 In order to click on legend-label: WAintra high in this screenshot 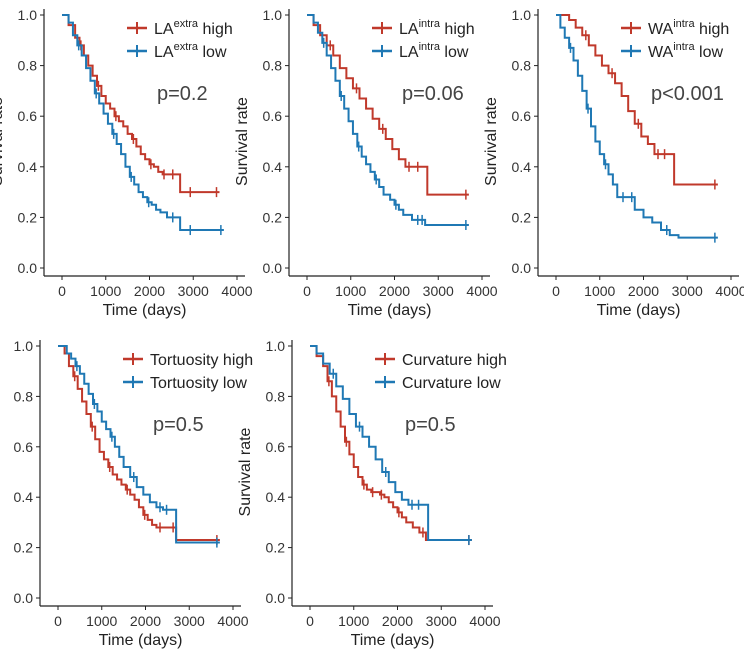, I will do `click(688, 28)`.